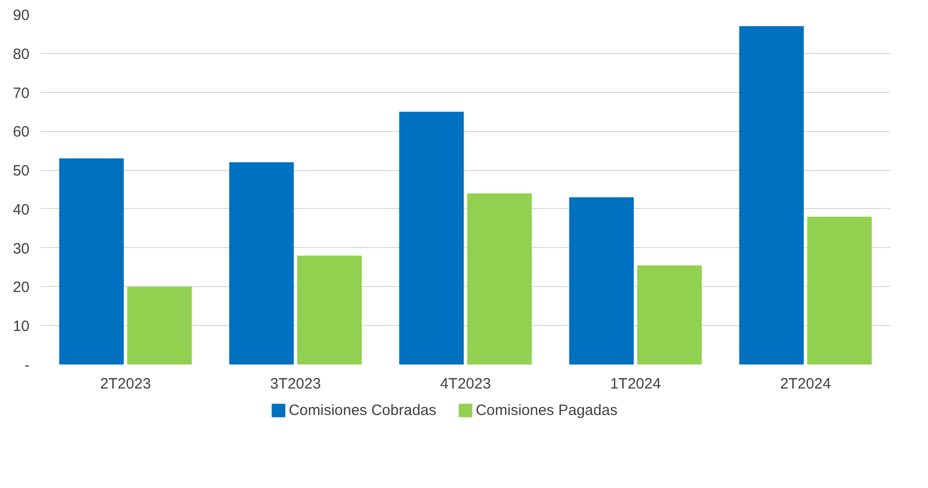 Image resolution: width=928 pixels, height=488 pixels. What do you see at coordinates (21, 171) in the screenshot?
I see `y-tick-label: 50` at bounding box center [21, 171].